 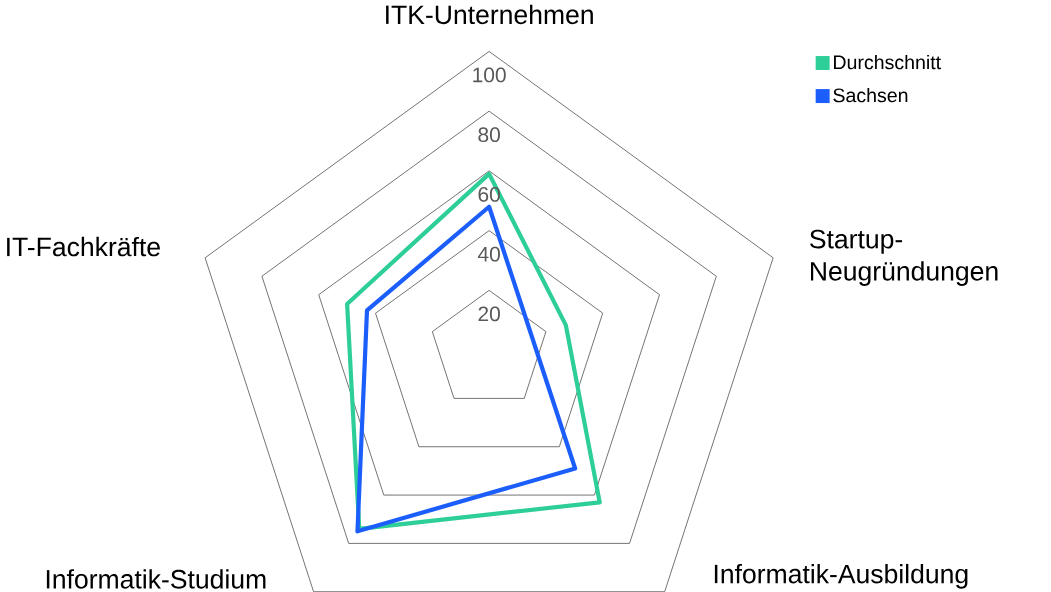 What do you see at coordinates (156, 579) in the screenshot?
I see `spoke-label: Informatik-Studium` at bounding box center [156, 579].